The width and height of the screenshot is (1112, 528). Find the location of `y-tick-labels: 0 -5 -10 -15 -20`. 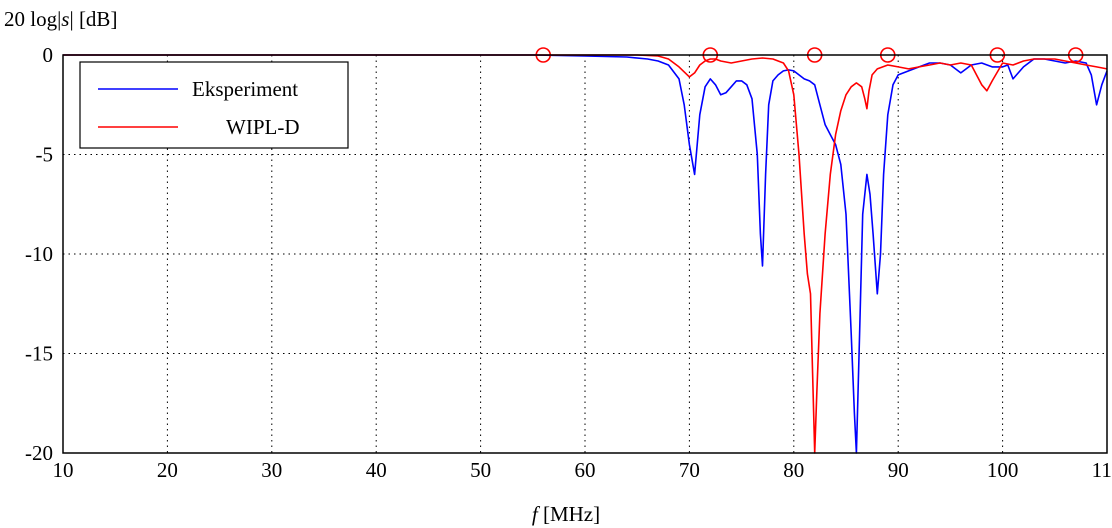

y-tick-labels: 0 -5 -10 -15 -20 is located at coordinates (39, 254).